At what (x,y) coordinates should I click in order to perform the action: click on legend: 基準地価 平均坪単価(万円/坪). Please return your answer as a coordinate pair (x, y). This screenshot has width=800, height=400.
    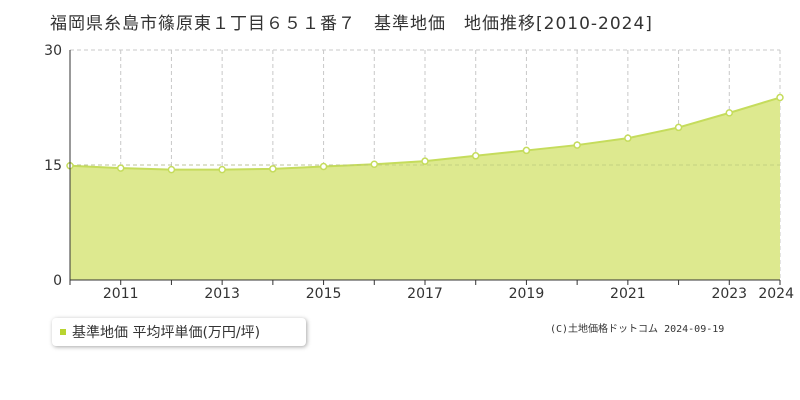
    Looking at the image, I should click on (179, 332).